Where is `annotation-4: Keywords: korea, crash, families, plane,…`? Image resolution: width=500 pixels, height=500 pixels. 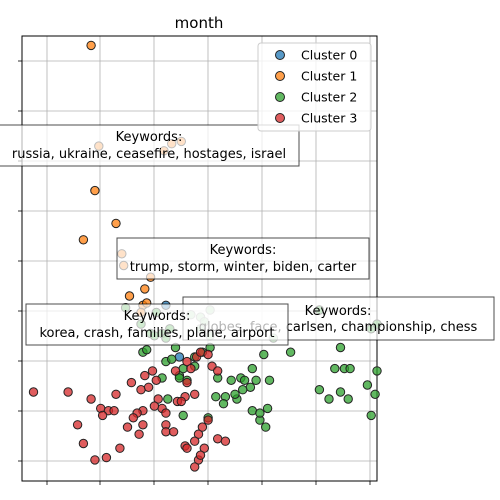 annotation-4: Keywords: korea, crash, families, plane,… is located at coordinates (157, 324).